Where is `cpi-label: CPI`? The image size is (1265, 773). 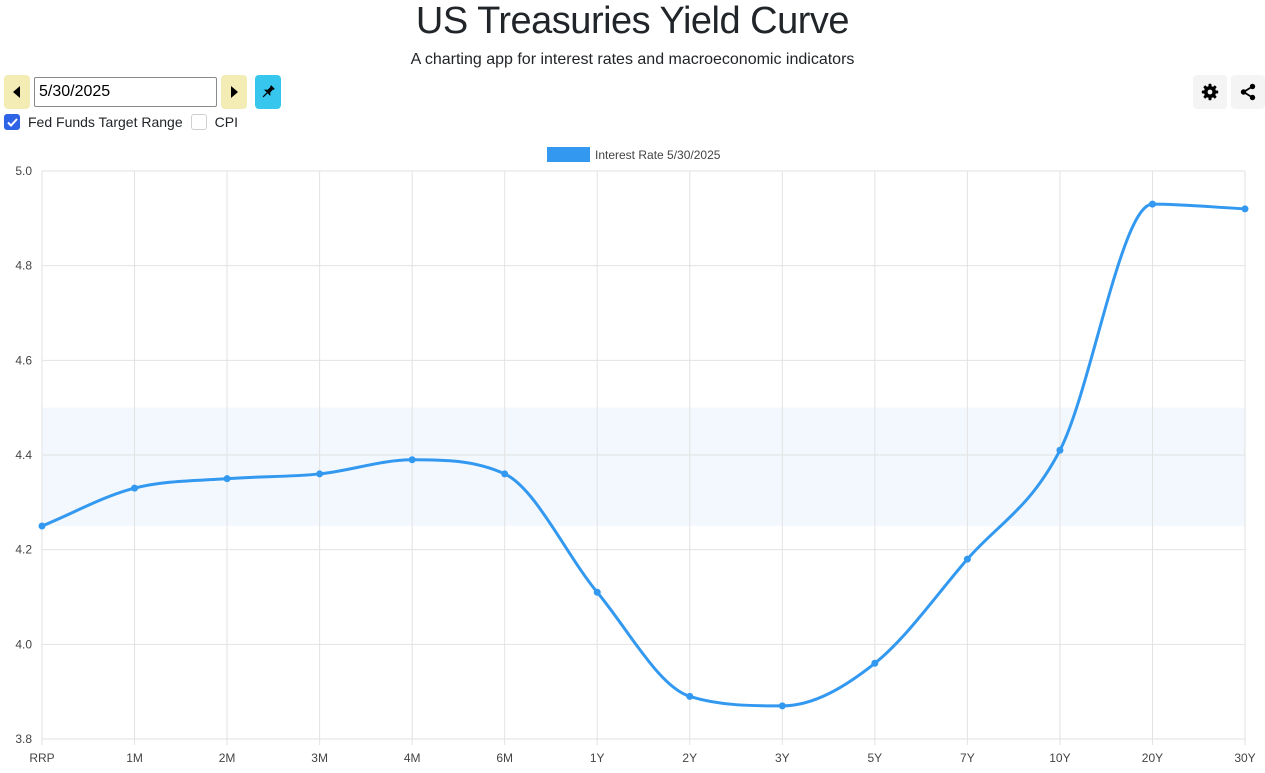
cpi-label: CPI is located at coordinates (226, 122).